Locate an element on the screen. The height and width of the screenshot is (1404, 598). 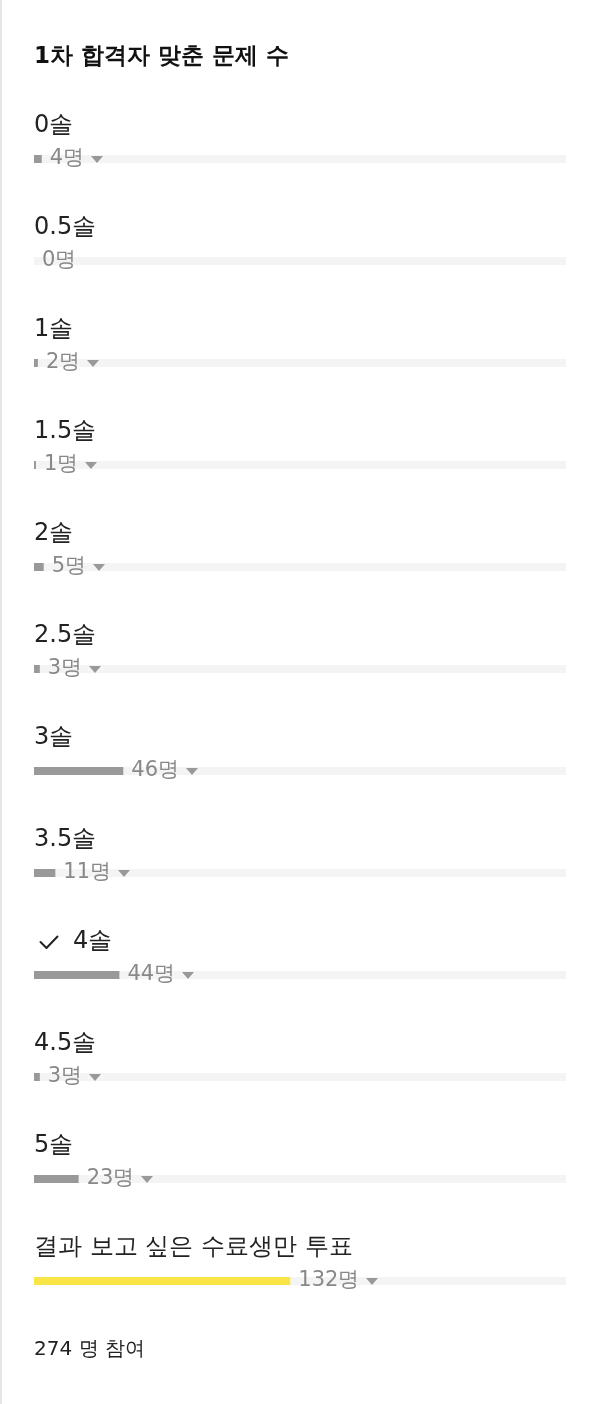
data-label: 0명 is located at coordinates (59, 259).